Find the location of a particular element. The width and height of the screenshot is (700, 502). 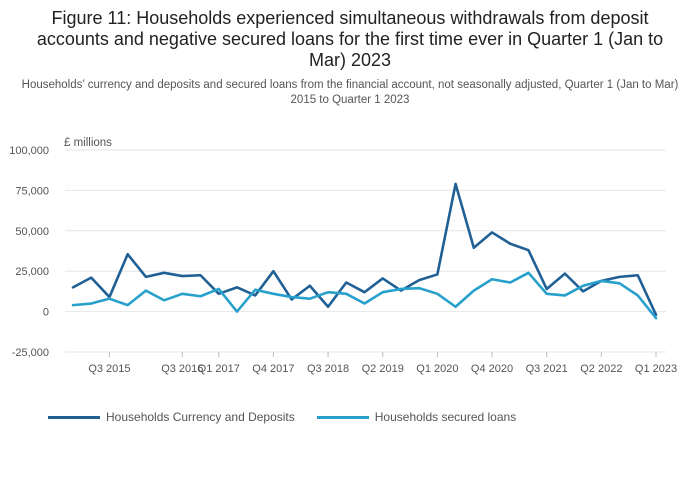

y-tick-label: -25,000 is located at coordinates (30, 353).